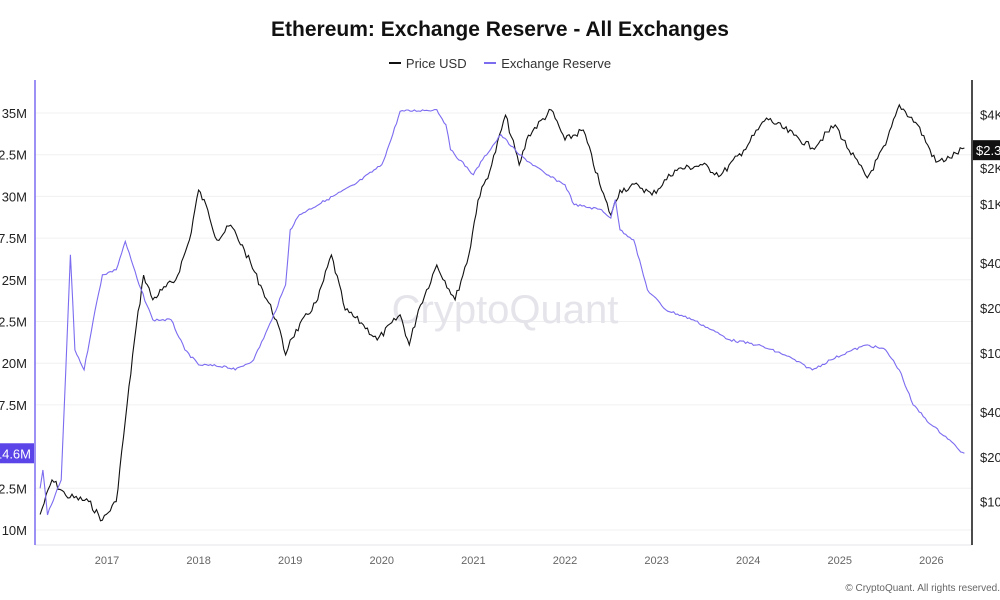  Describe the element at coordinates (990, 204) in the screenshot. I see `right-tick-label: $1K` at that location.